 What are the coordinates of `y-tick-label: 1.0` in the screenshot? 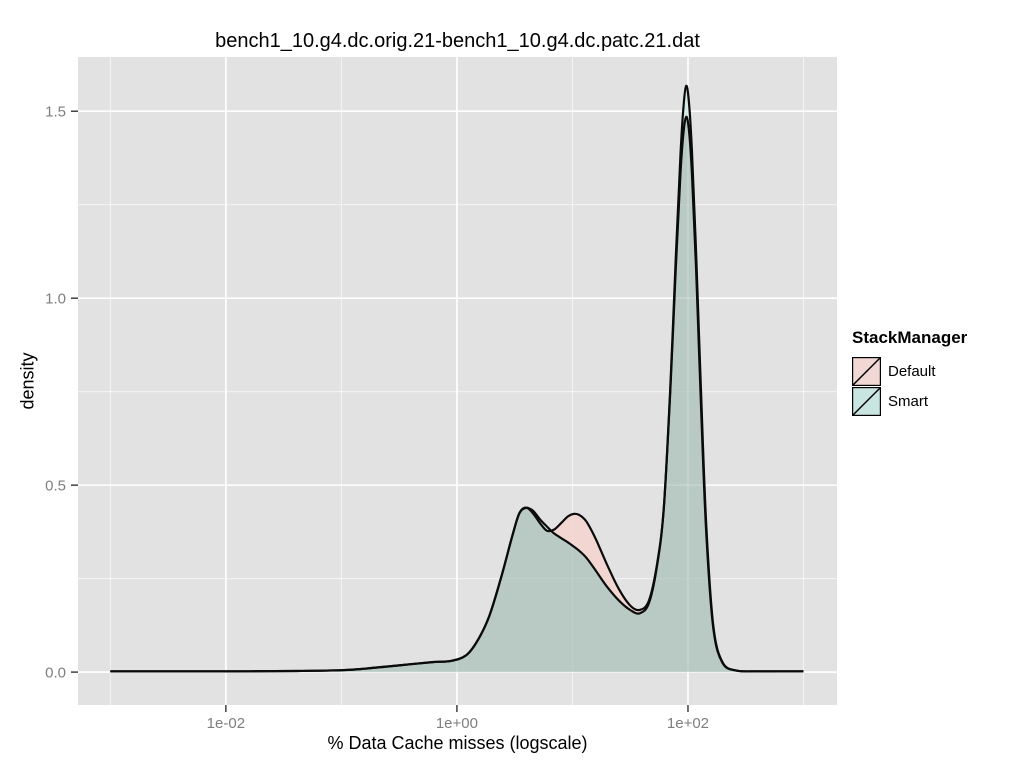 It's located at (55, 298).